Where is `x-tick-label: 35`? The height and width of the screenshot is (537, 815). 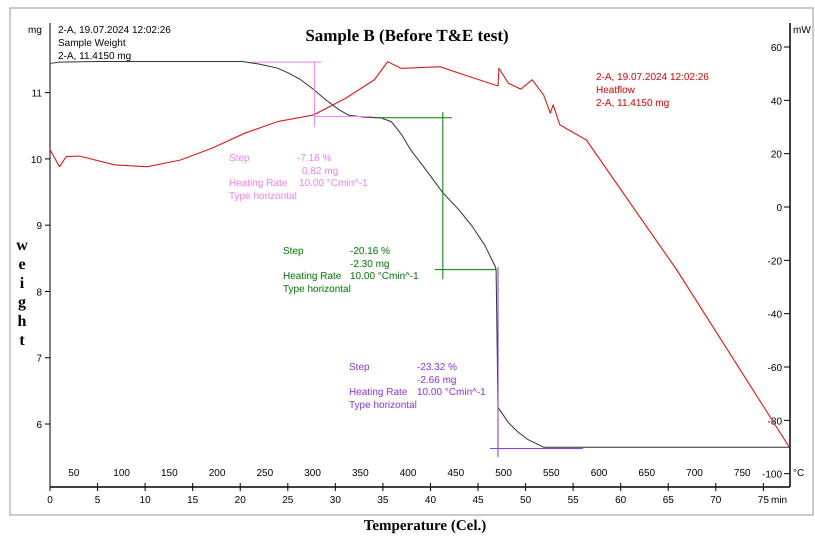 x-tick-label: 35 is located at coordinates (383, 500).